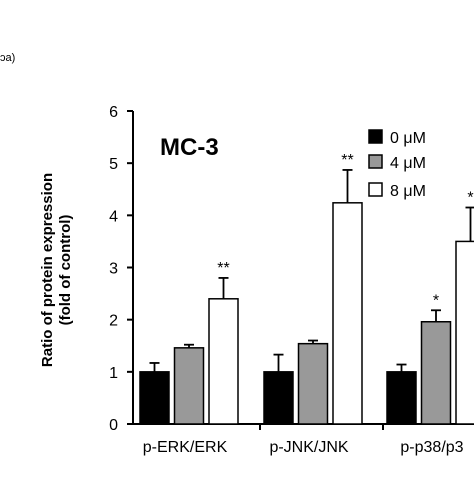 This screenshot has width=474, height=479. What do you see at coordinates (113, 373) in the screenshot?
I see `y-tick-label: 1` at bounding box center [113, 373].